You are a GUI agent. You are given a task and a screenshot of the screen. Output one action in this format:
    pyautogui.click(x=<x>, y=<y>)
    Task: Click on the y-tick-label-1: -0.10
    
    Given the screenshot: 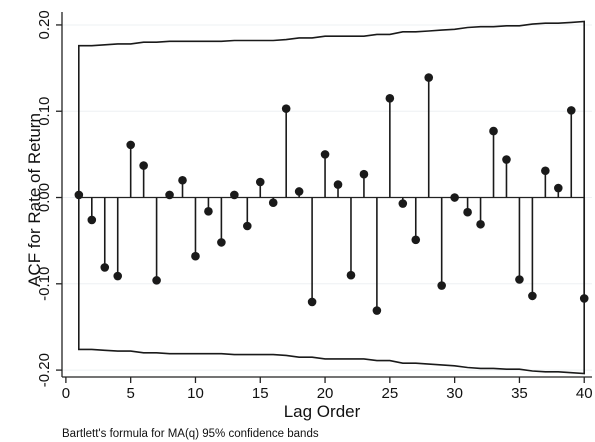 What is the action you would take?
    pyautogui.click(x=44, y=284)
    